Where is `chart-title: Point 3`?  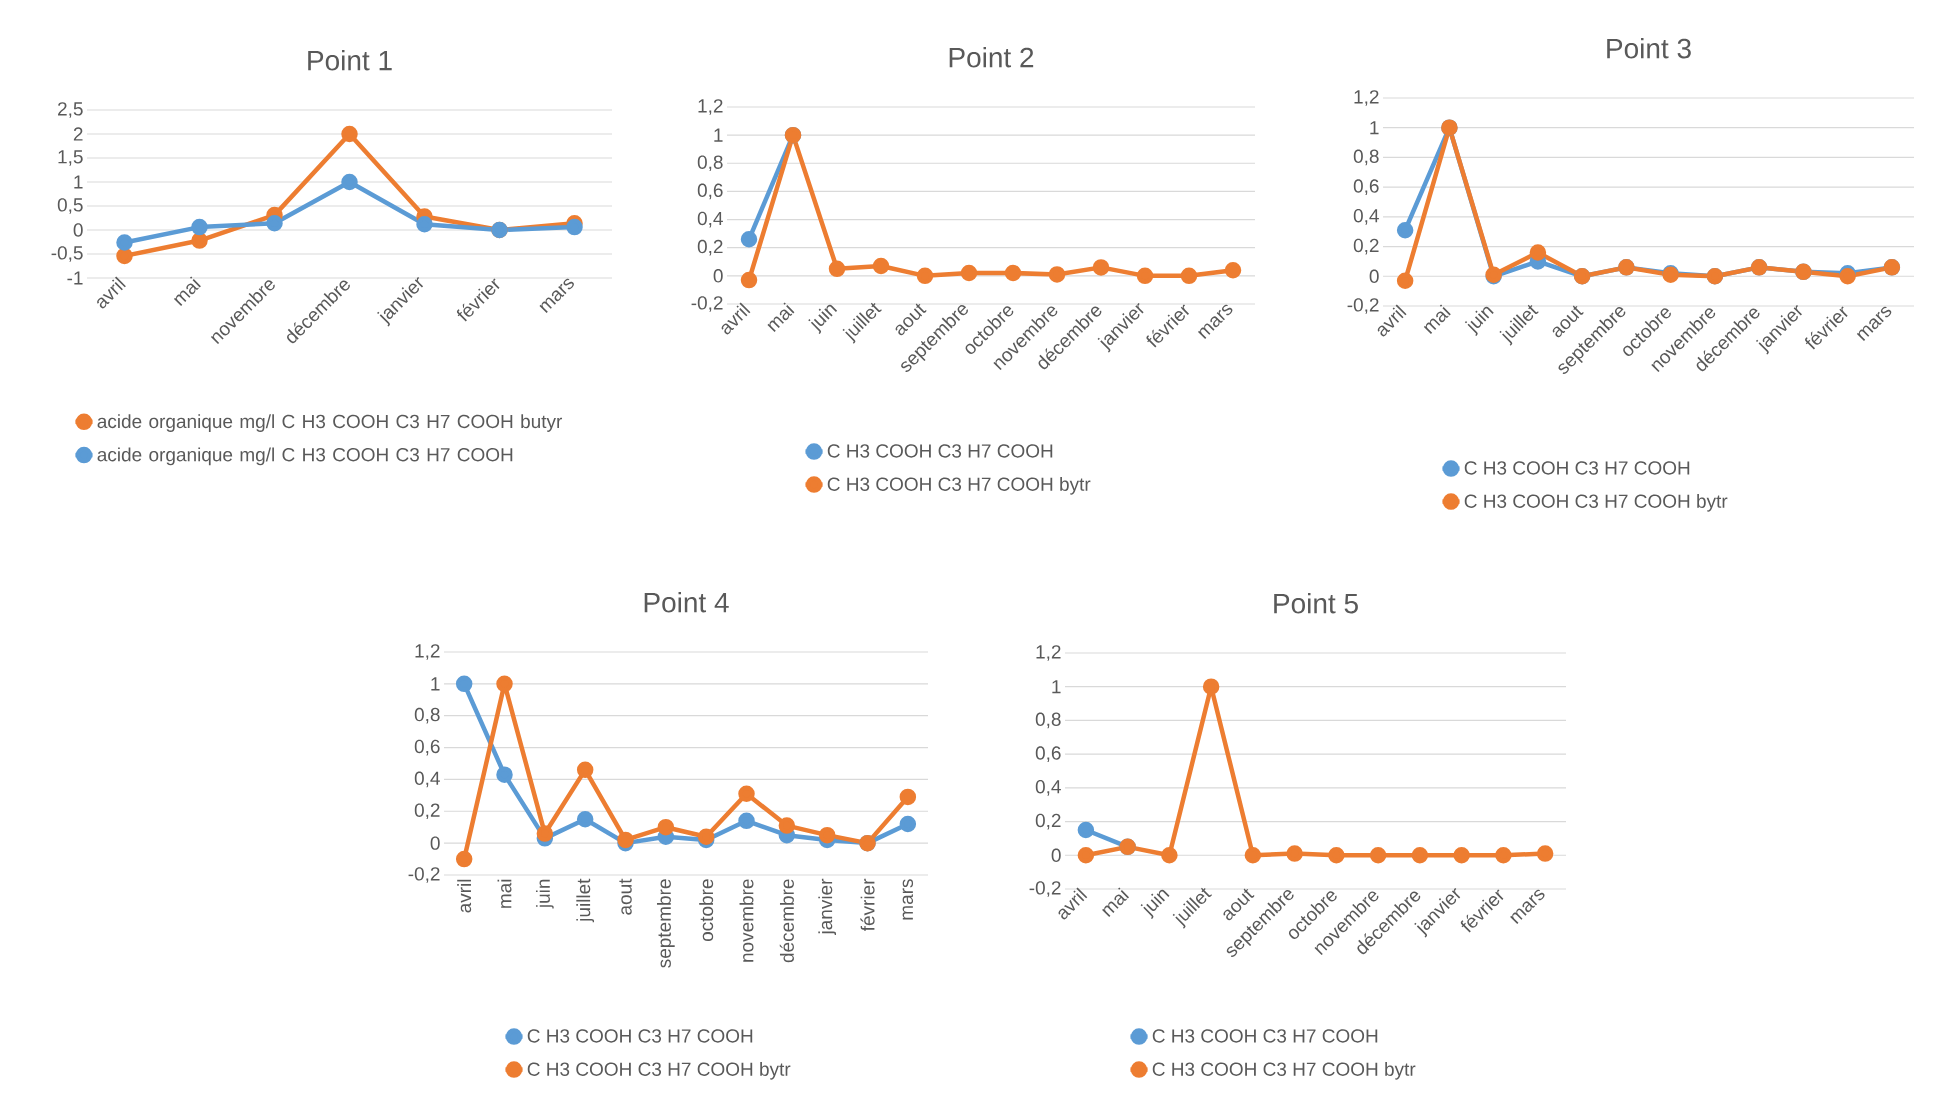
chart-title: Point 3 is located at coordinates (1649, 48).